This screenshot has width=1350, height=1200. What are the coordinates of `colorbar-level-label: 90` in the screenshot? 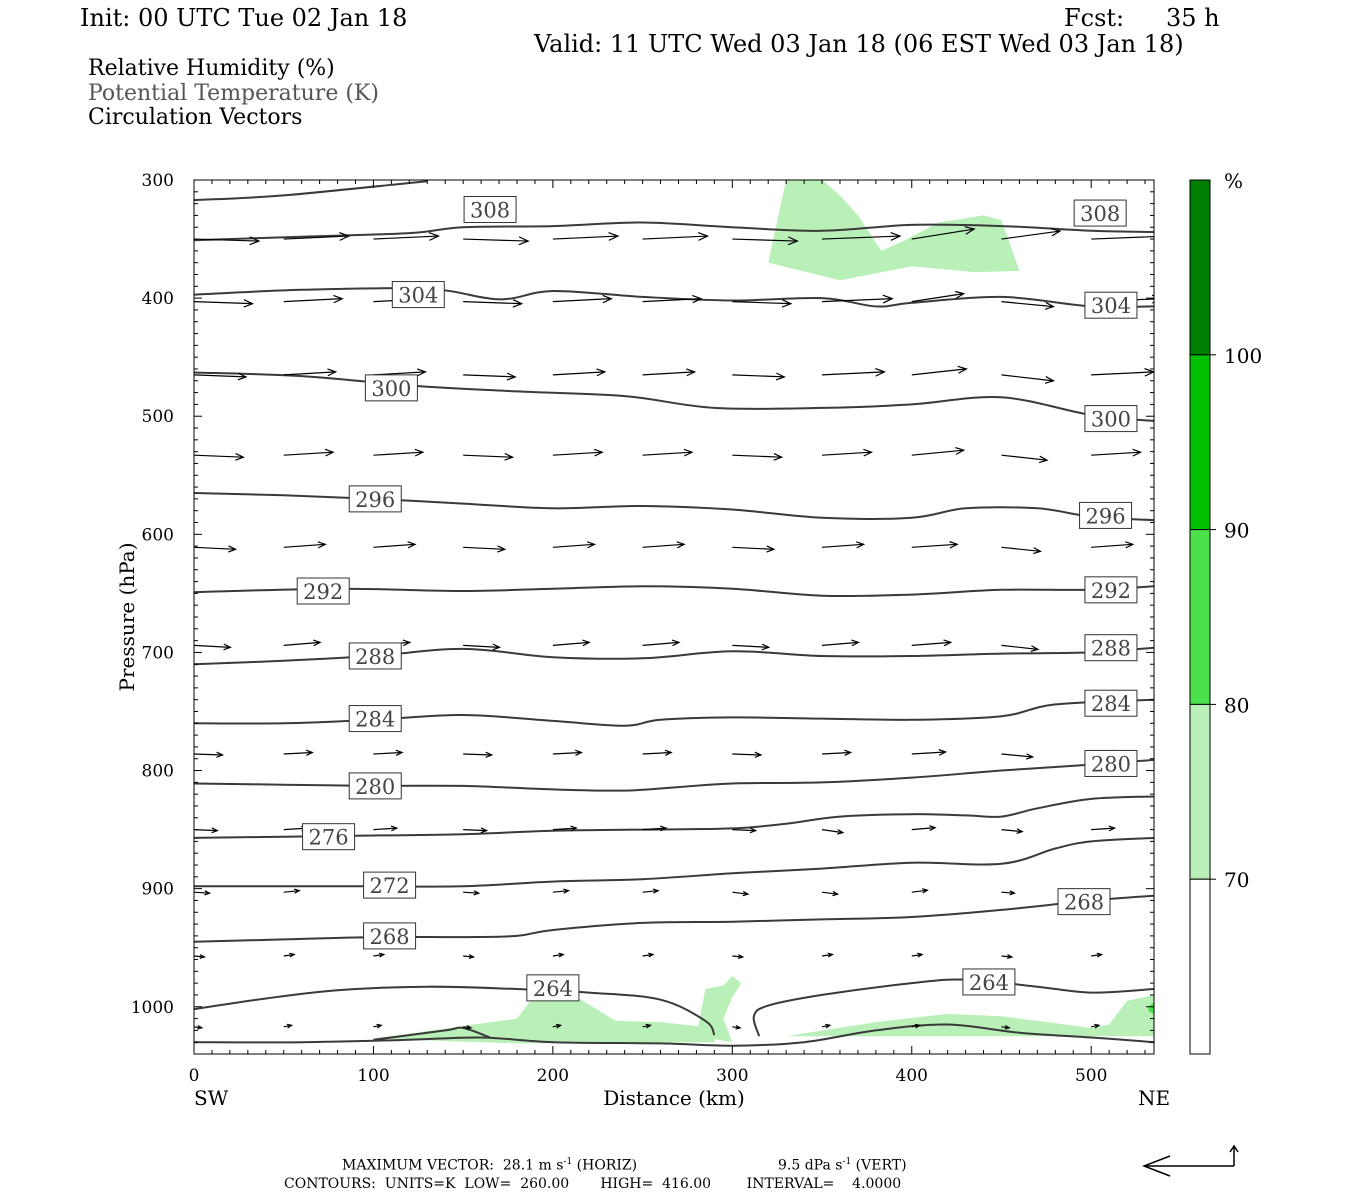 It's located at (1236, 531).